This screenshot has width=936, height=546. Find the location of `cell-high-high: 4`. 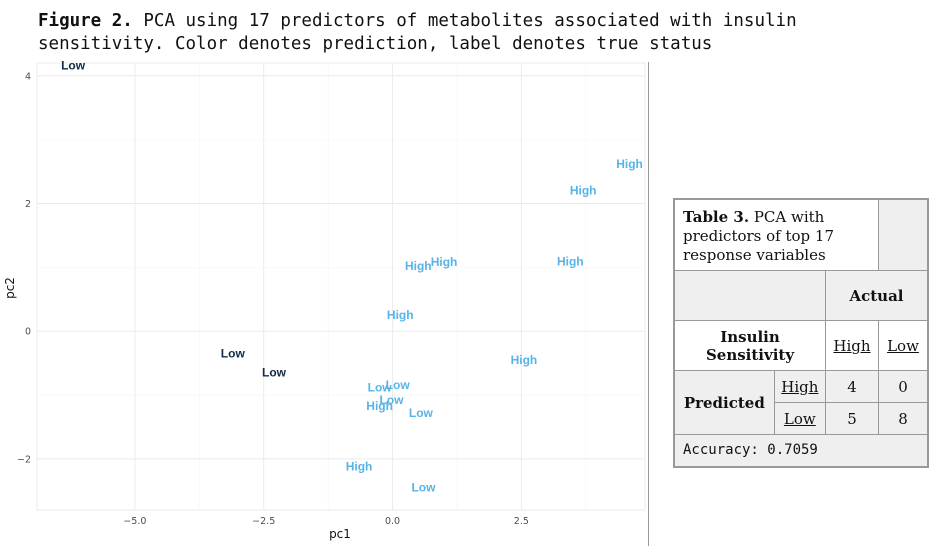

cell-high-high: 4 is located at coordinates (852, 386).